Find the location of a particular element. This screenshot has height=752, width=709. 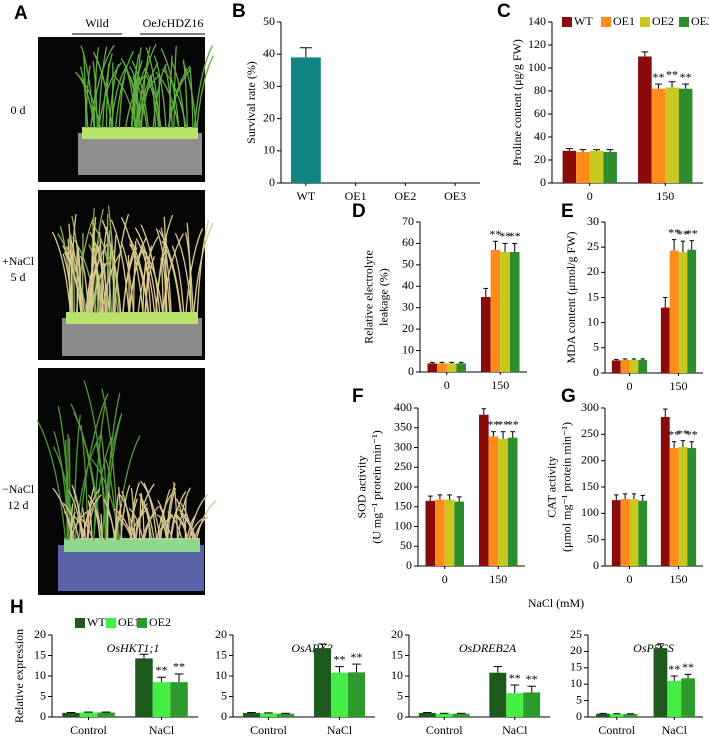

x-tick-label: NaCl is located at coordinates (162, 730).